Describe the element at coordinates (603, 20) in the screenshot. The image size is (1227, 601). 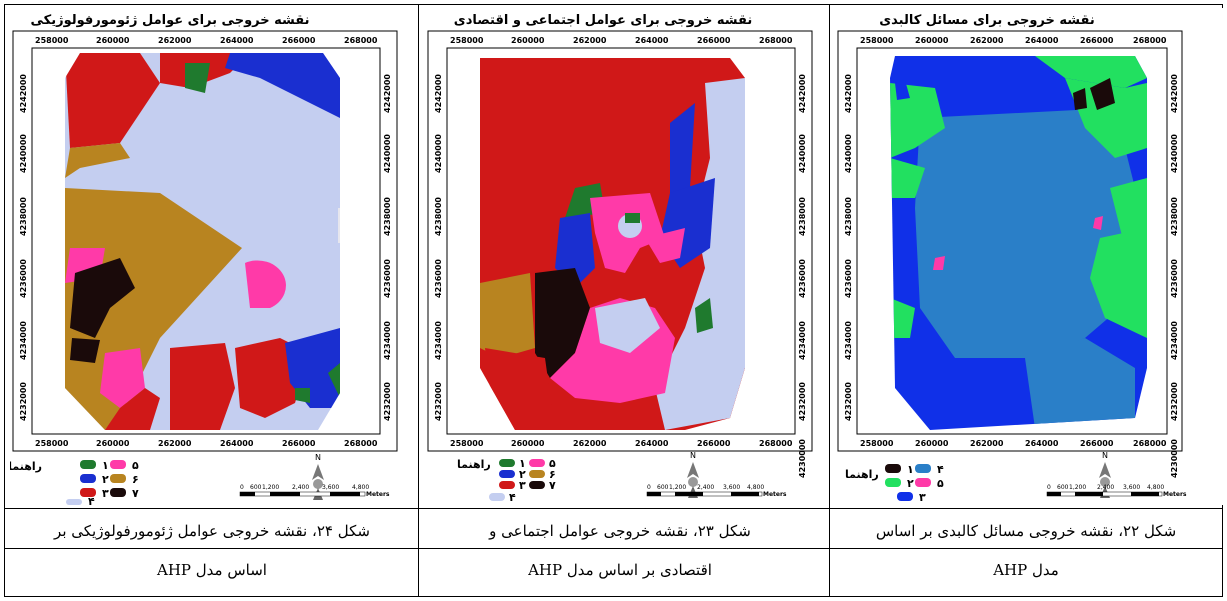
I see `map-title: نقشه خروجی برای عوامل اجتماعی و اقتصادی` at that location.